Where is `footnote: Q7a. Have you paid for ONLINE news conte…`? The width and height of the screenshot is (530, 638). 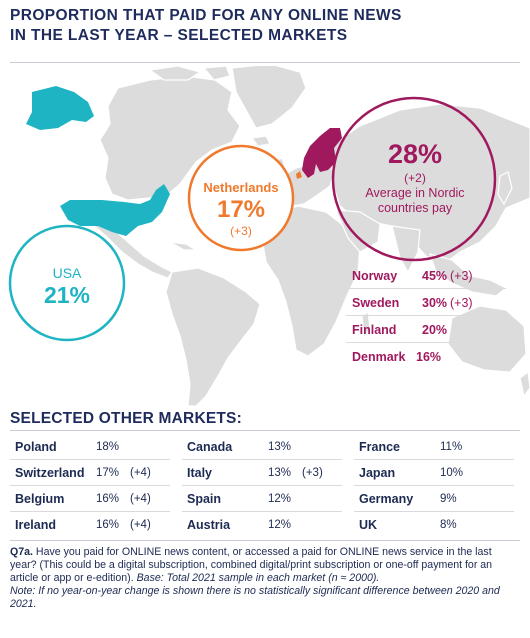 footnote: Q7a. Have you paid for ONLINE news conte… is located at coordinates (265, 578).